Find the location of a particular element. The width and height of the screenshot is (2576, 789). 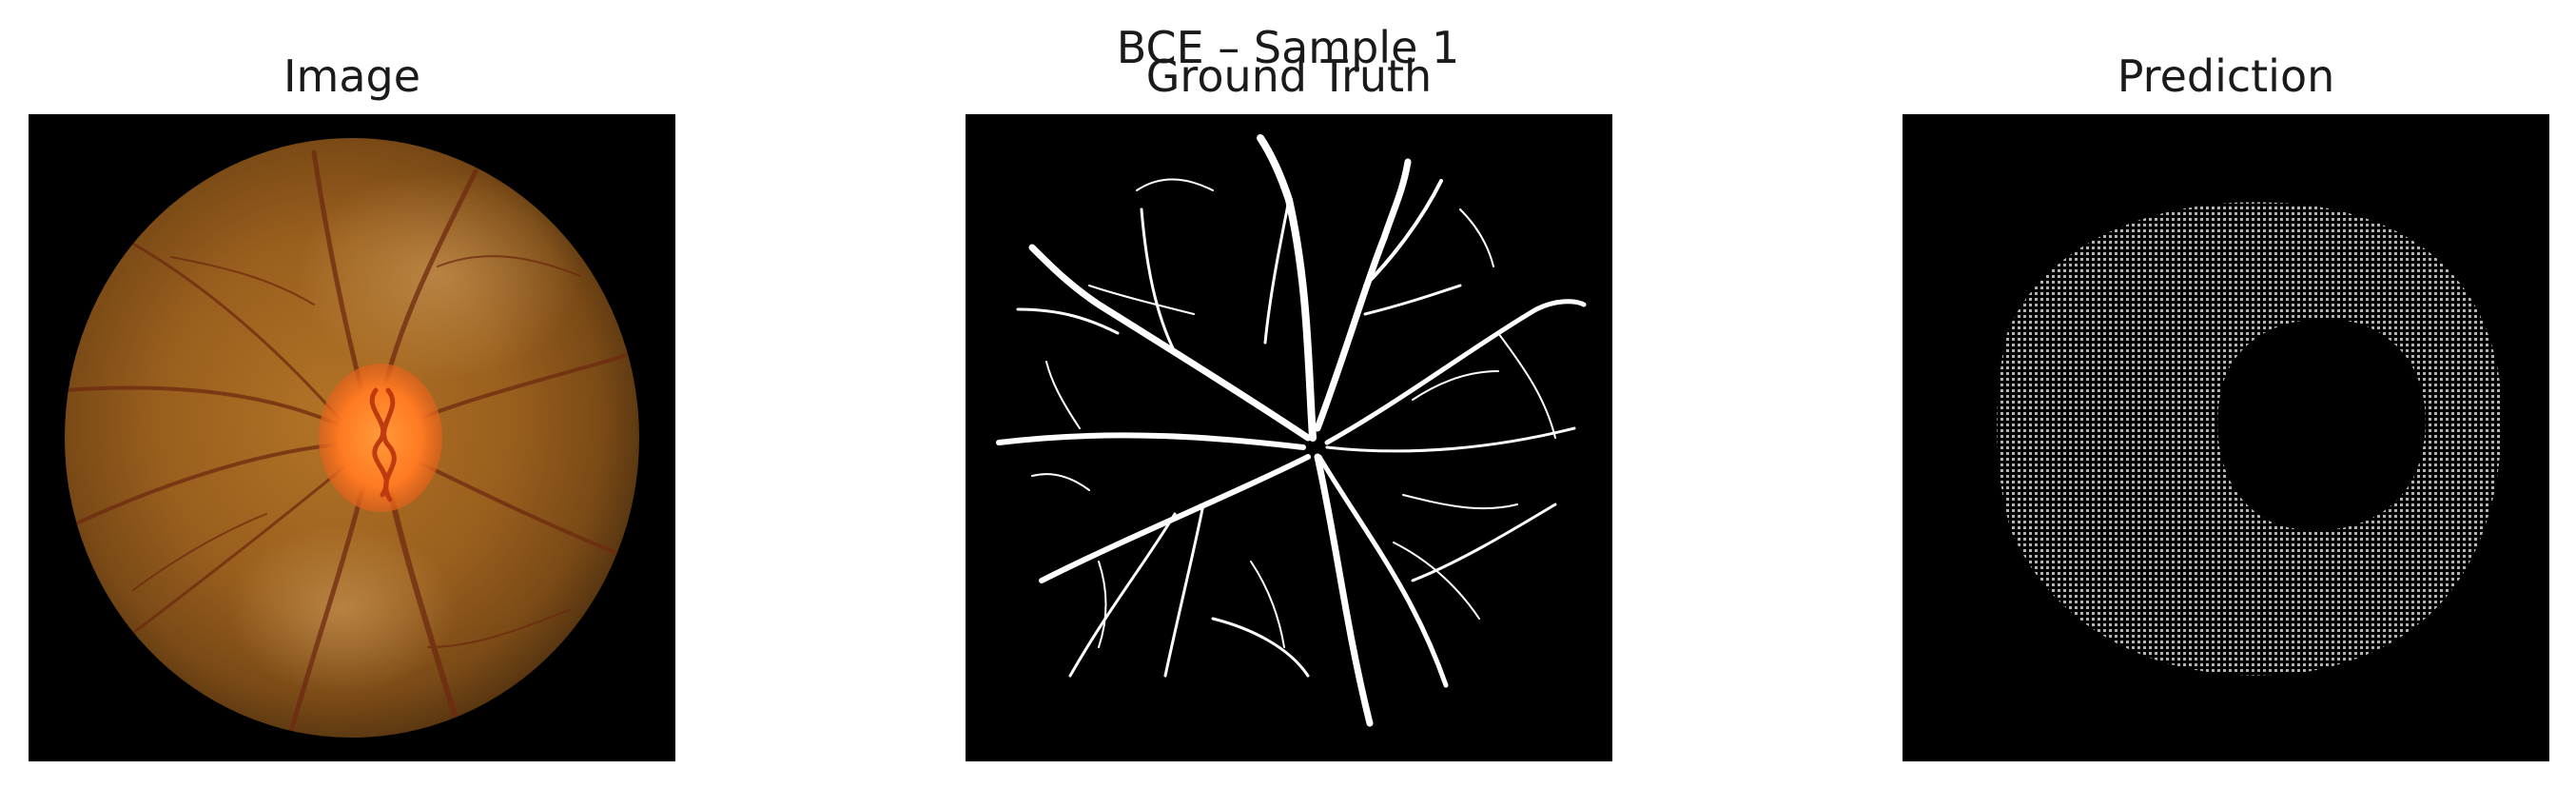

panel-title-prediction: Prediction is located at coordinates (2226, 76).